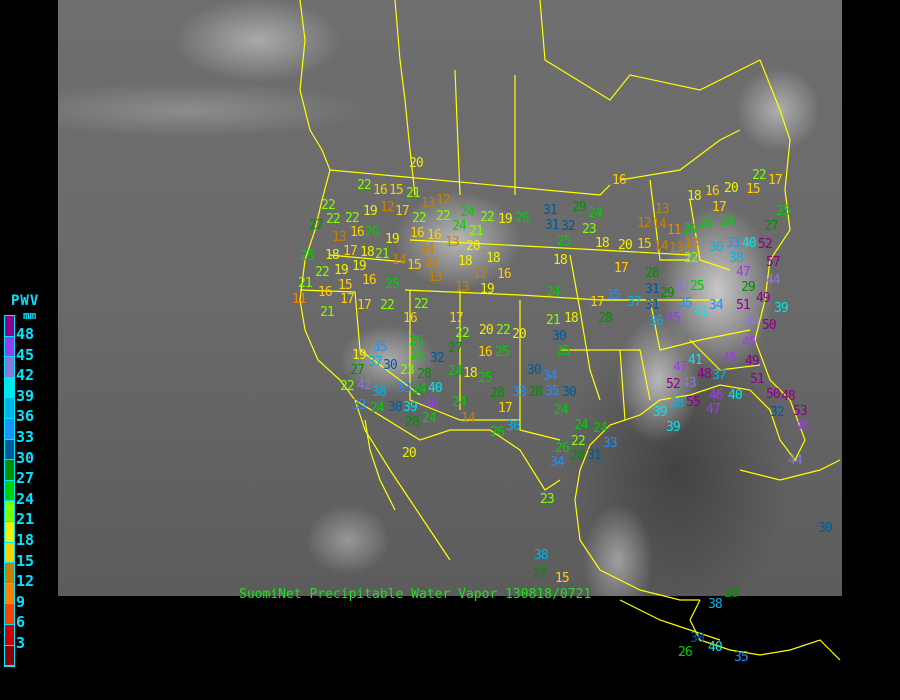 The image size is (900, 700). I want to click on legend-tick-label: 27, so click(25, 478).